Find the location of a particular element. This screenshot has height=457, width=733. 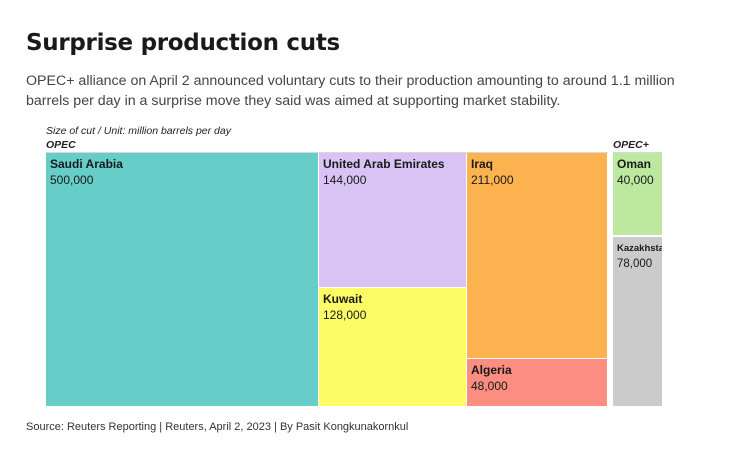

tile-kazakhstan: Kazakhsta 78,000 is located at coordinates (637, 321).